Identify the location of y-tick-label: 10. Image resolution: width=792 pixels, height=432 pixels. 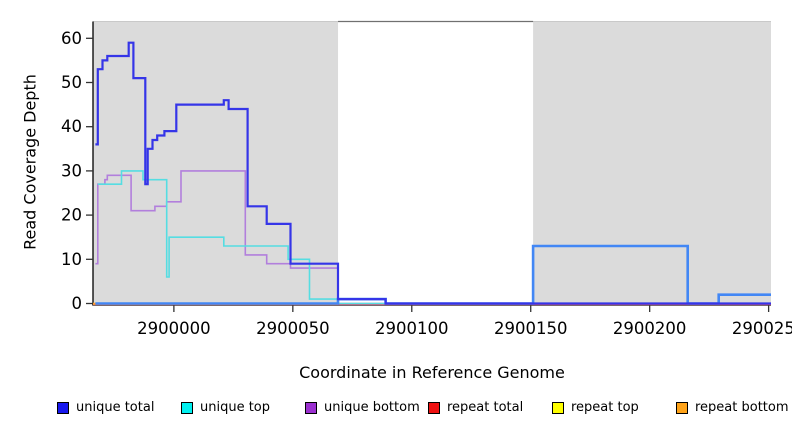
(71, 259).